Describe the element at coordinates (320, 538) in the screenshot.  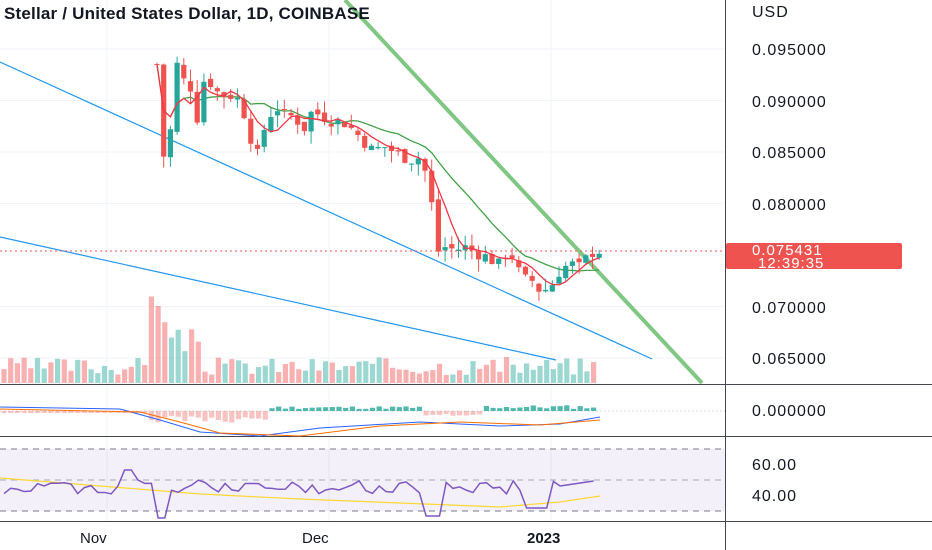
I see `time-axis: Nov Dec 2023` at that location.